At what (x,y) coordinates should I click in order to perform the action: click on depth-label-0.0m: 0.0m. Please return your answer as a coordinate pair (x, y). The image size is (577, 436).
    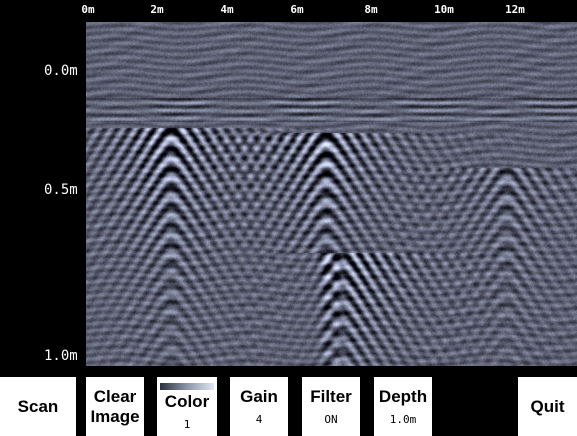
    Looking at the image, I should click on (61, 71).